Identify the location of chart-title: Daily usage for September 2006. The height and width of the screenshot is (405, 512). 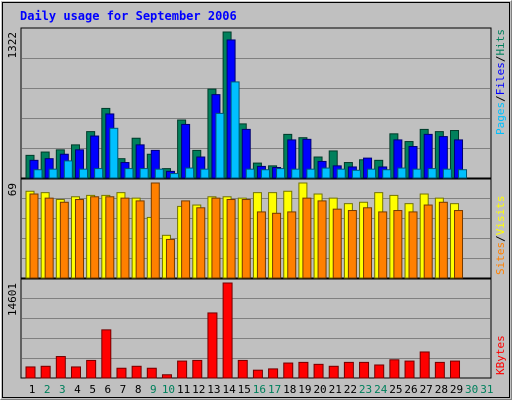
(128, 16).